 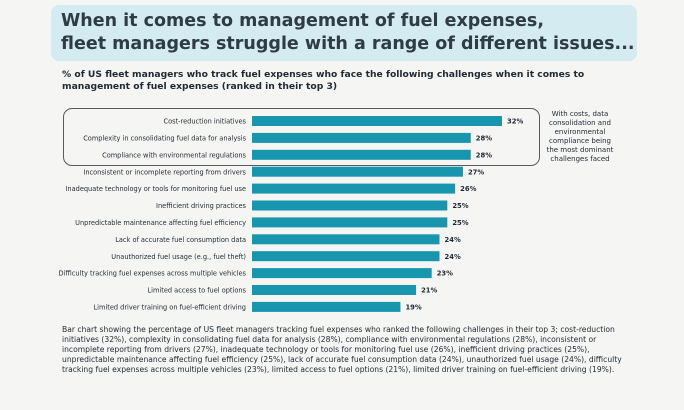 I want to click on bar-value-label: 27%, so click(x=476, y=172).